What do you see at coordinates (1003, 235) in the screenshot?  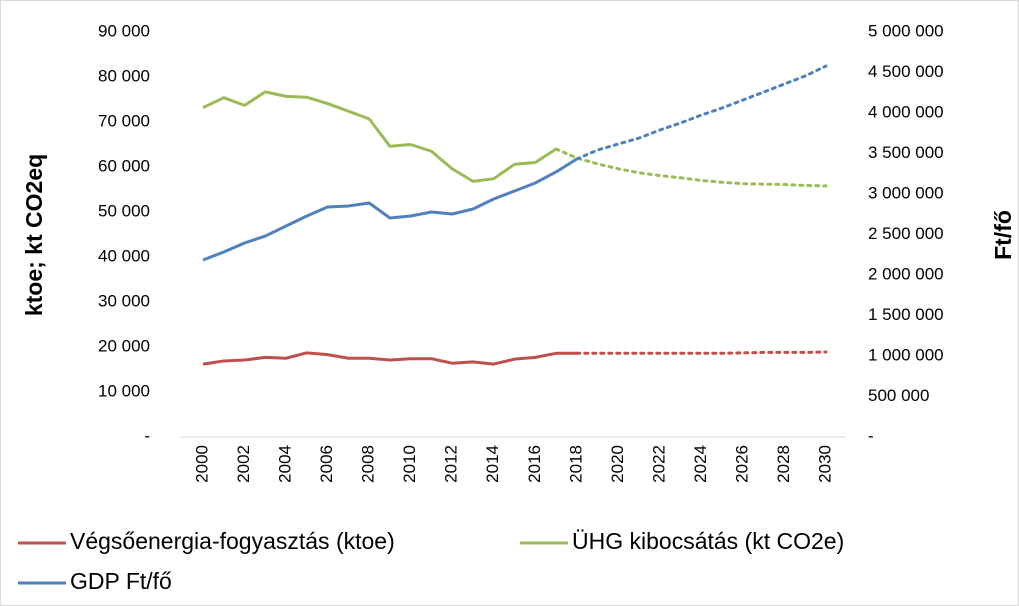 I see `y2-axis-title: Ft/fő` at bounding box center [1003, 235].